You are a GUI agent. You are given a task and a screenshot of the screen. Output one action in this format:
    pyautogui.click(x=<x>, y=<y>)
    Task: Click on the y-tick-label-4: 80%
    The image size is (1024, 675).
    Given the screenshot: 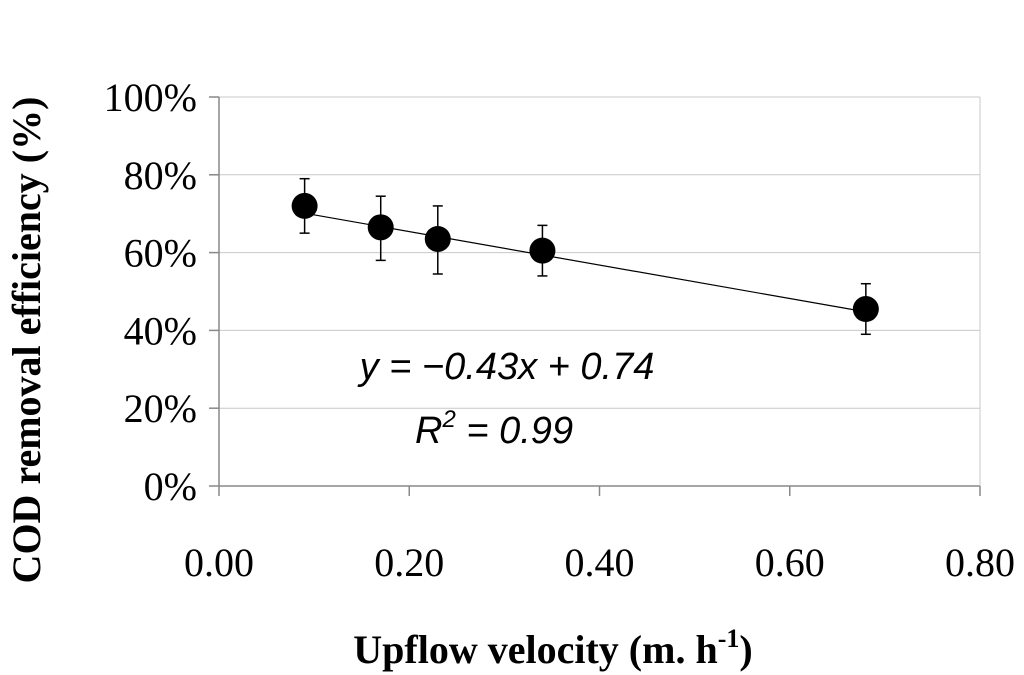 What is the action you would take?
    pyautogui.click(x=160, y=175)
    